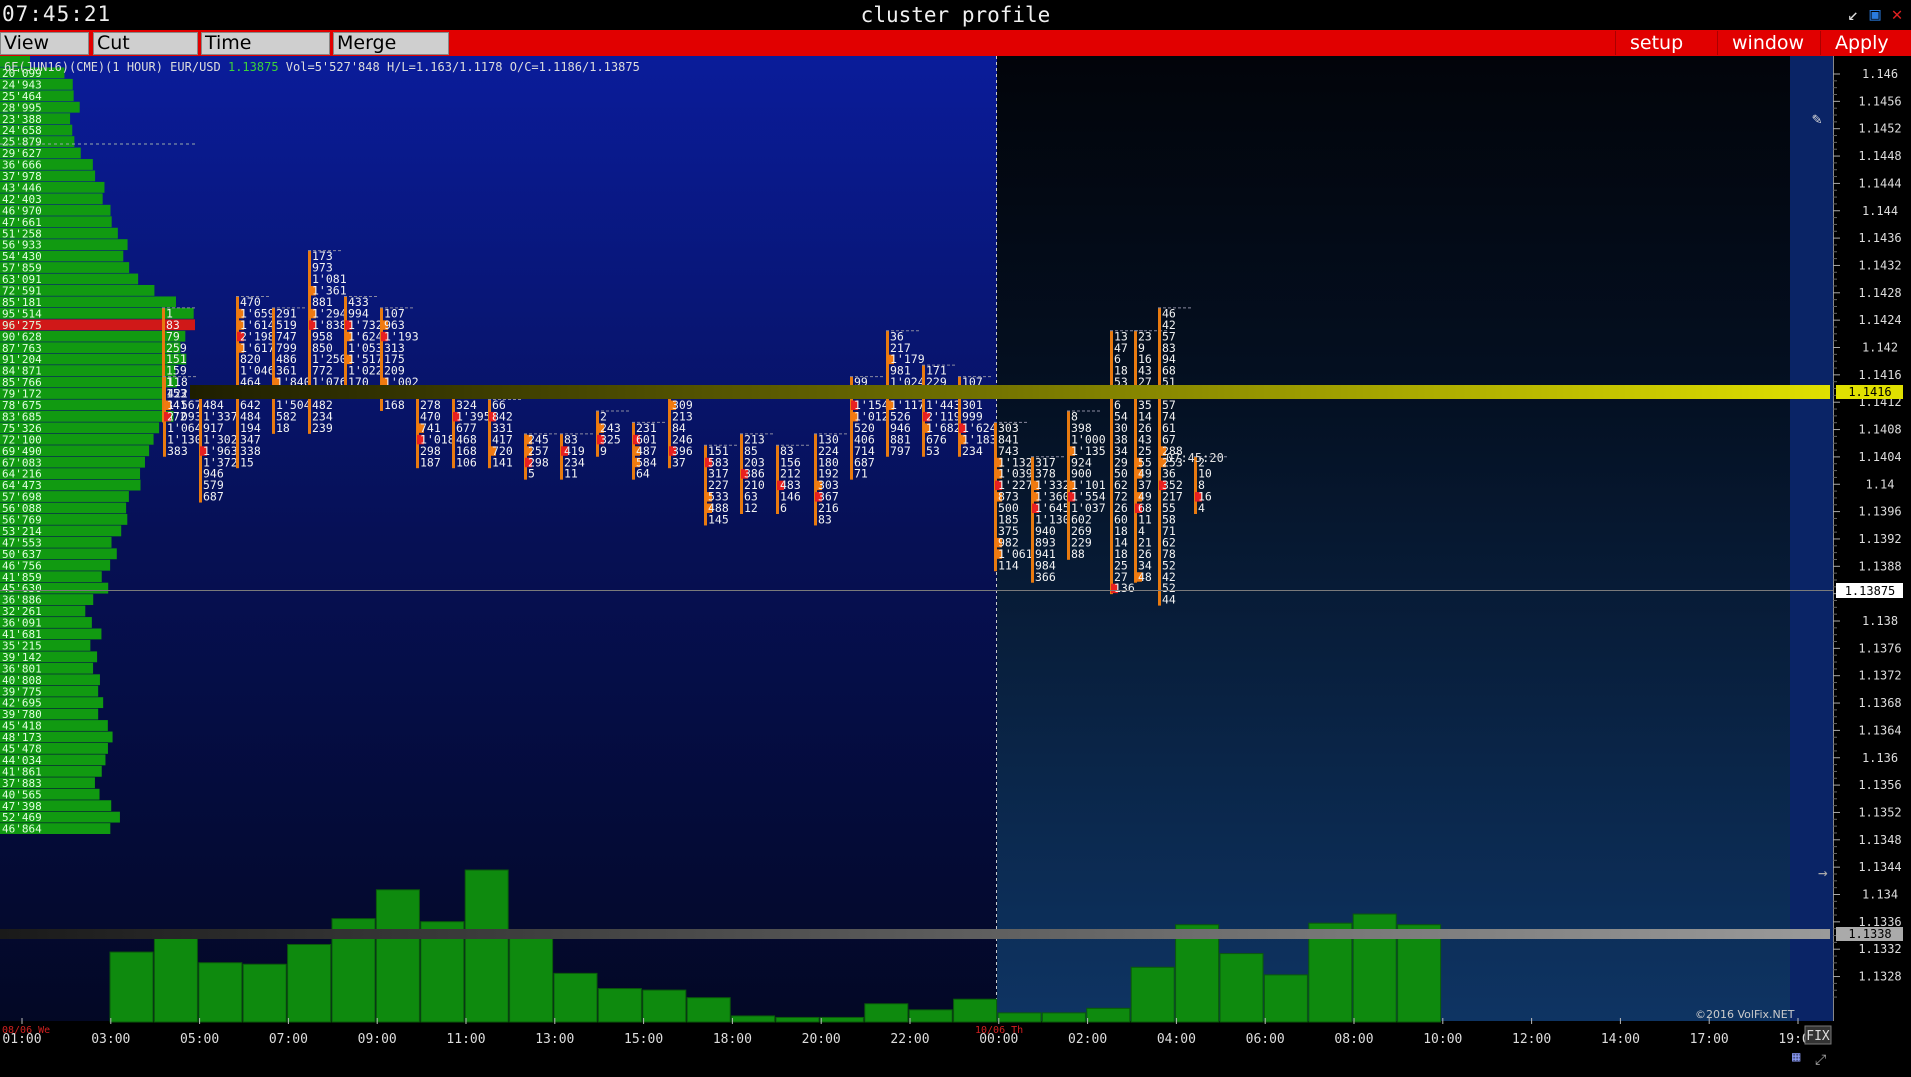 This screenshot has width=1911, height=1077. I want to click on price-axis-panel, so click(1872, 566).